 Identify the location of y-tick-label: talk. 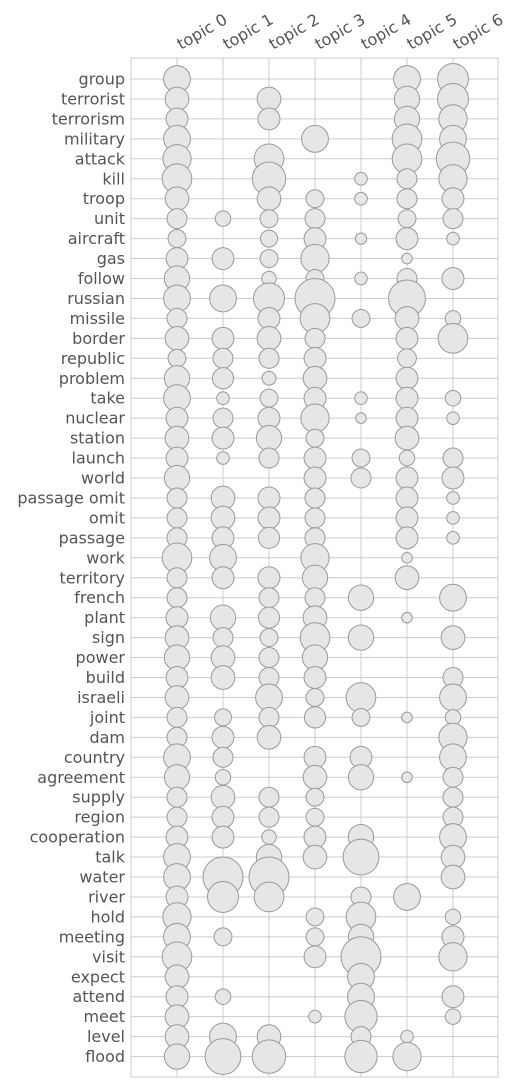
(110, 857).